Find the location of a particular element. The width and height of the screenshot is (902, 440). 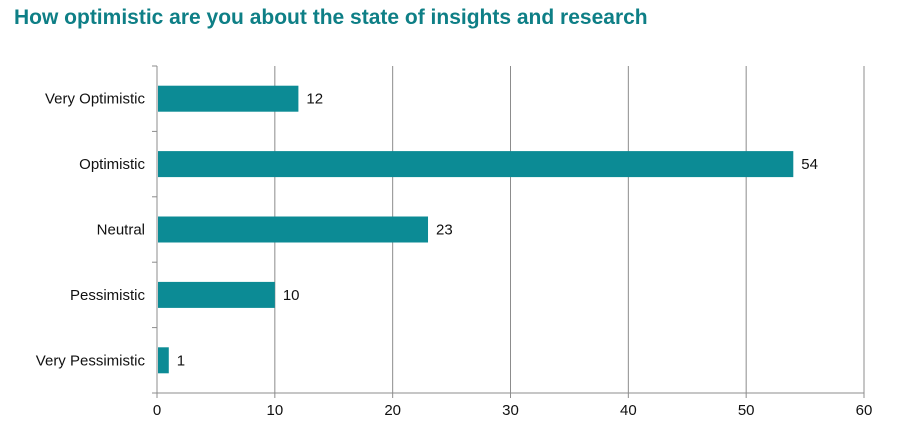

data-label: 12 is located at coordinates (314, 99).